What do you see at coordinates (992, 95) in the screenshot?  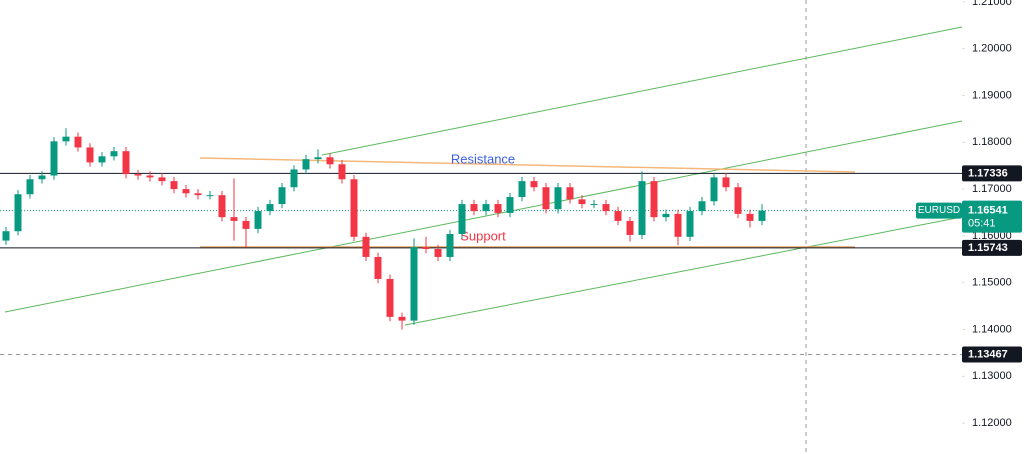 I see `y-tick-label: 1.19000` at bounding box center [992, 95].